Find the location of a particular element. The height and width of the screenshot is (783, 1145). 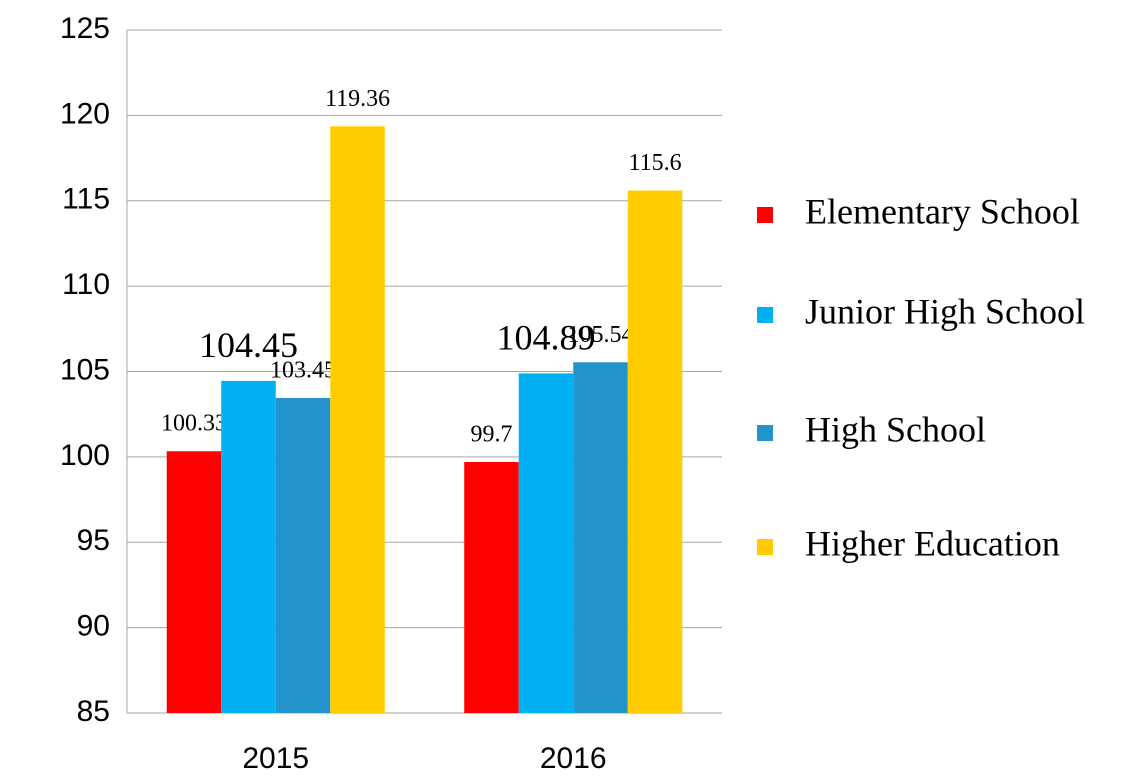

data-label: 100.33 is located at coordinates (194, 424).